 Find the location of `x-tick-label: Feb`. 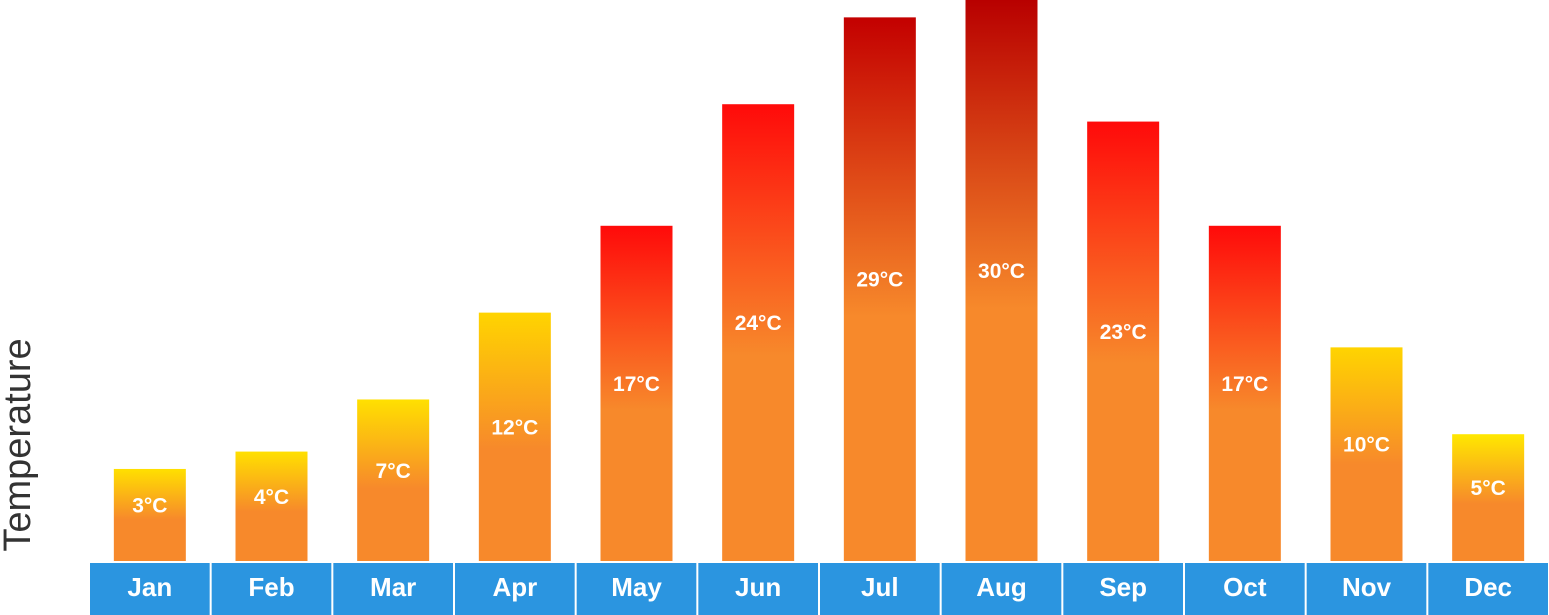

x-tick-label: Feb is located at coordinates (271, 587).